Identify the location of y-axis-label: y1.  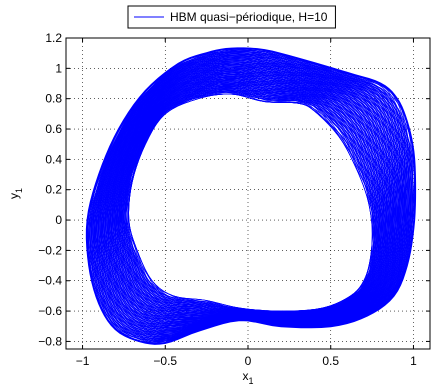
(15, 193).